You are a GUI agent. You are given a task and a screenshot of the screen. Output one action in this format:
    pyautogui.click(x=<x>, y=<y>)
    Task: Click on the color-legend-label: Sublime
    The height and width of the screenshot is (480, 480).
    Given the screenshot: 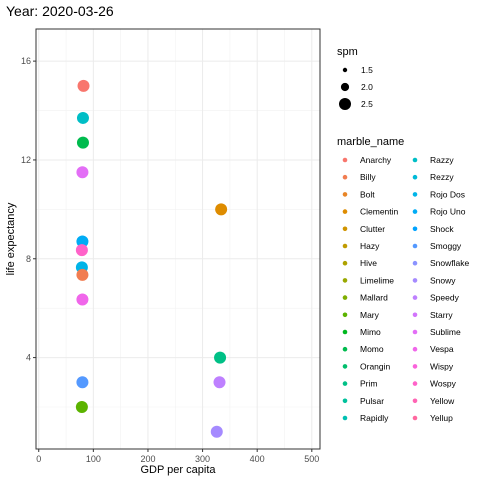 What is the action you would take?
    pyautogui.click(x=445, y=332)
    